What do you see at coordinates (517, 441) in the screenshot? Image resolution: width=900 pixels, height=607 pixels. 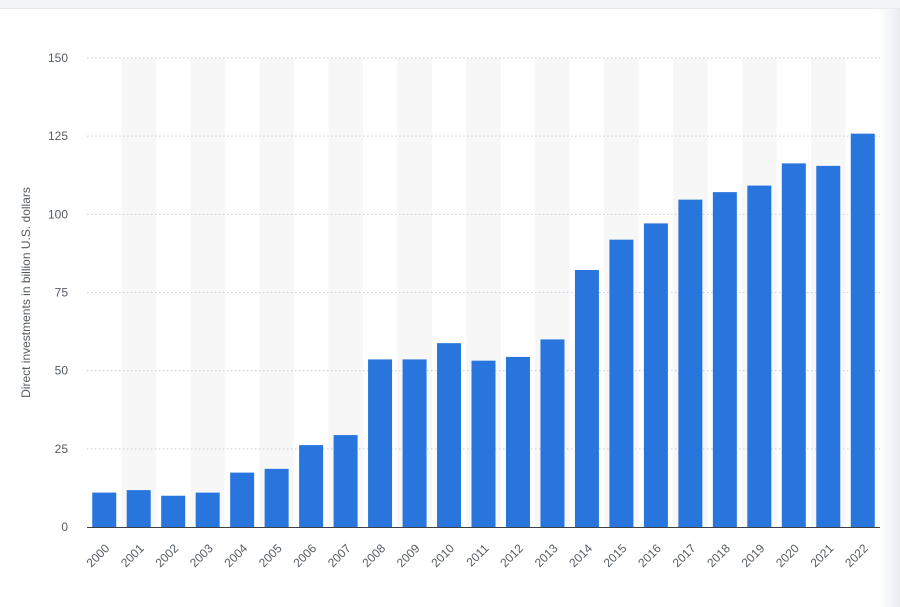 I see `bar-2012` at bounding box center [517, 441].